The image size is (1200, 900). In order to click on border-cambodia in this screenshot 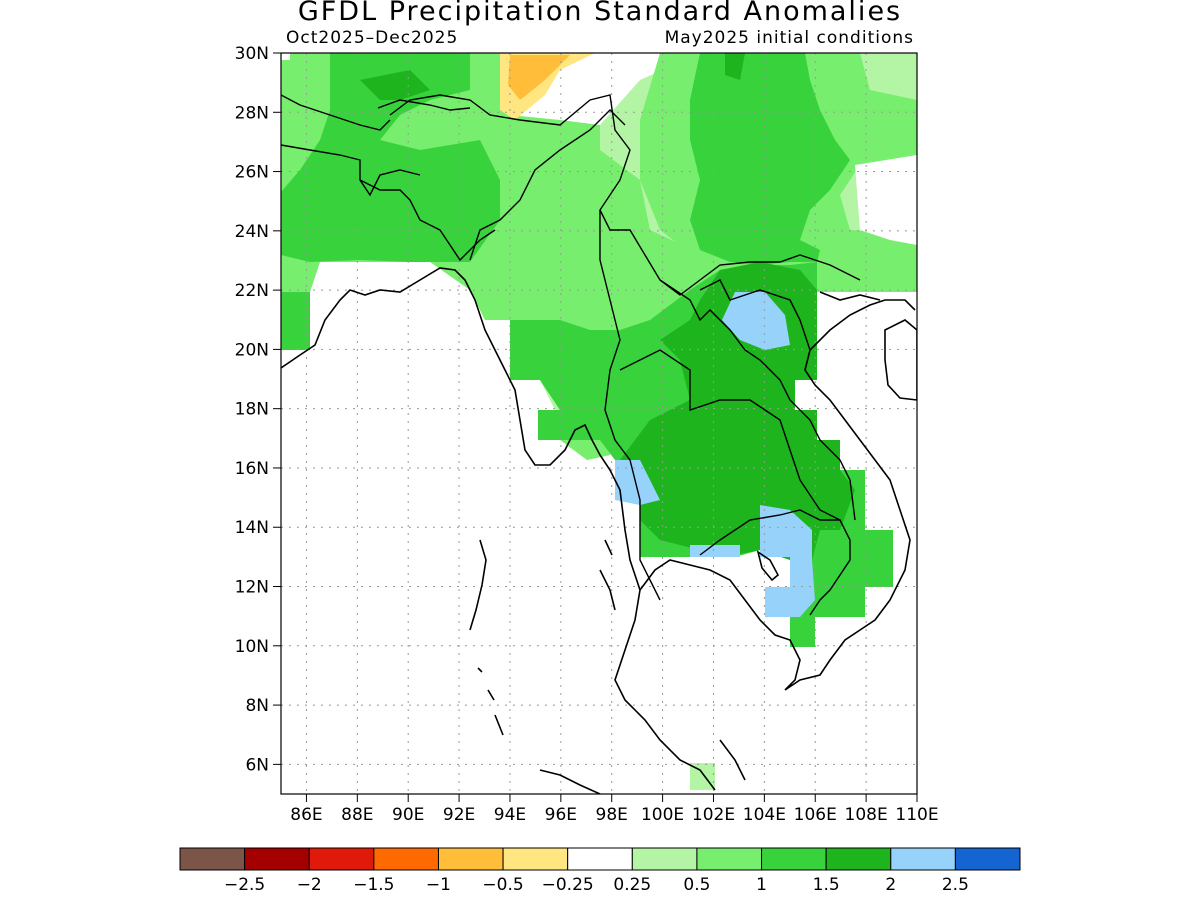, I will do `click(775, 562)`.